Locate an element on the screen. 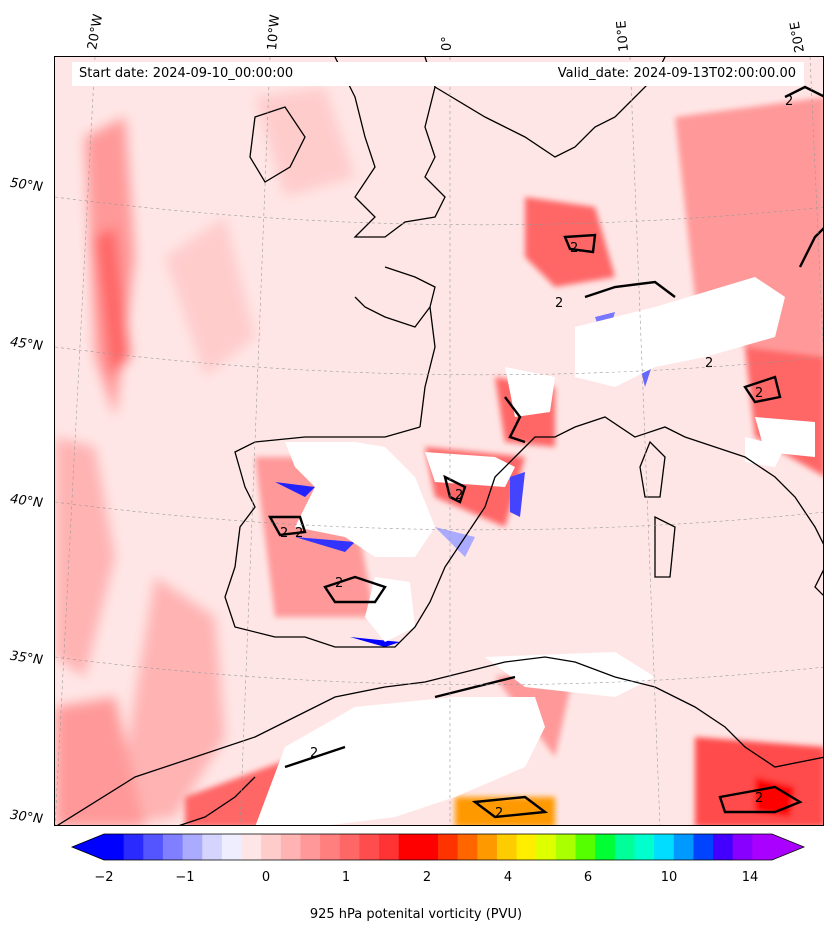  colorbar-tick: −1 is located at coordinates (185, 877).